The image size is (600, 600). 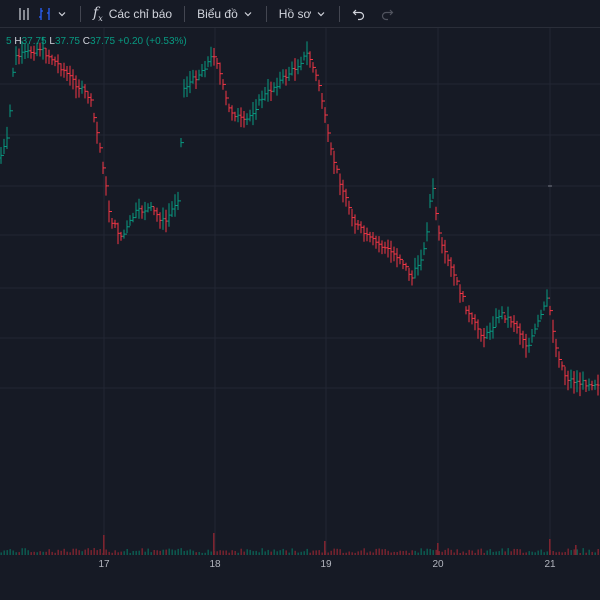 I want to click on chart-style-group, so click(x=36, y=14).